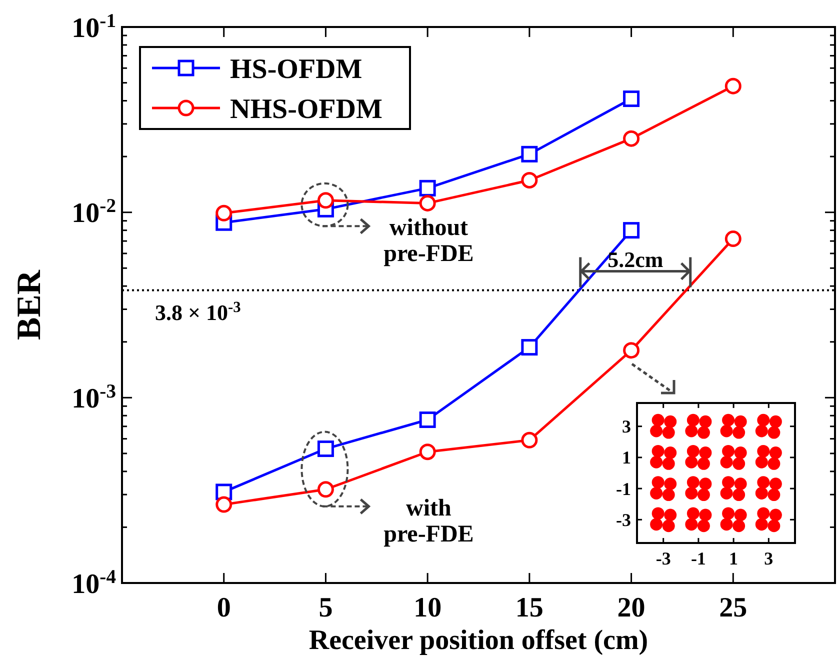 Image resolution: width=840 pixels, height=668 pixels. Describe the element at coordinates (626, 458) in the screenshot. I see `y-tick-label: 1` at that location.